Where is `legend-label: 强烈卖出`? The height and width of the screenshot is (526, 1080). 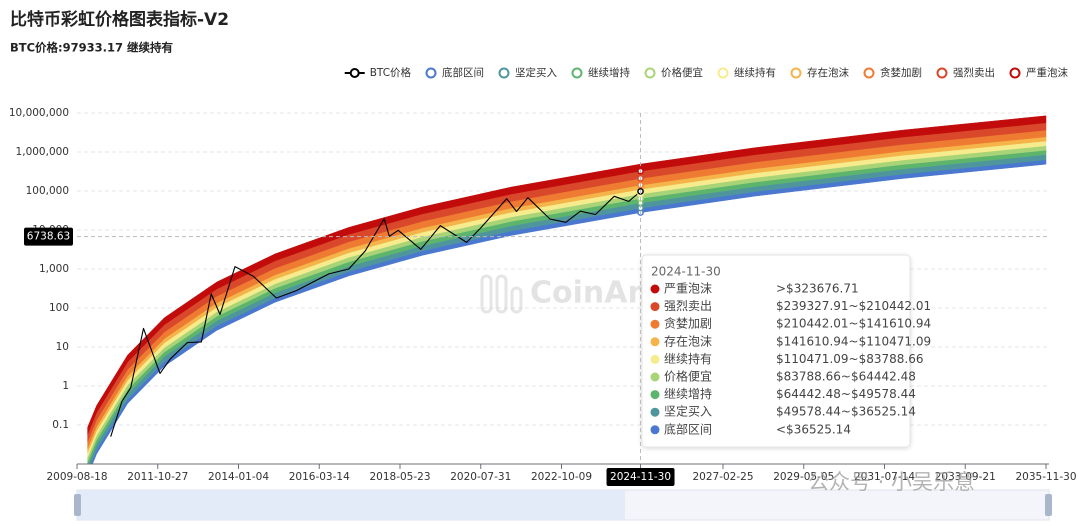 legend-label: 强烈卖出 is located at coordinates (974, 72).